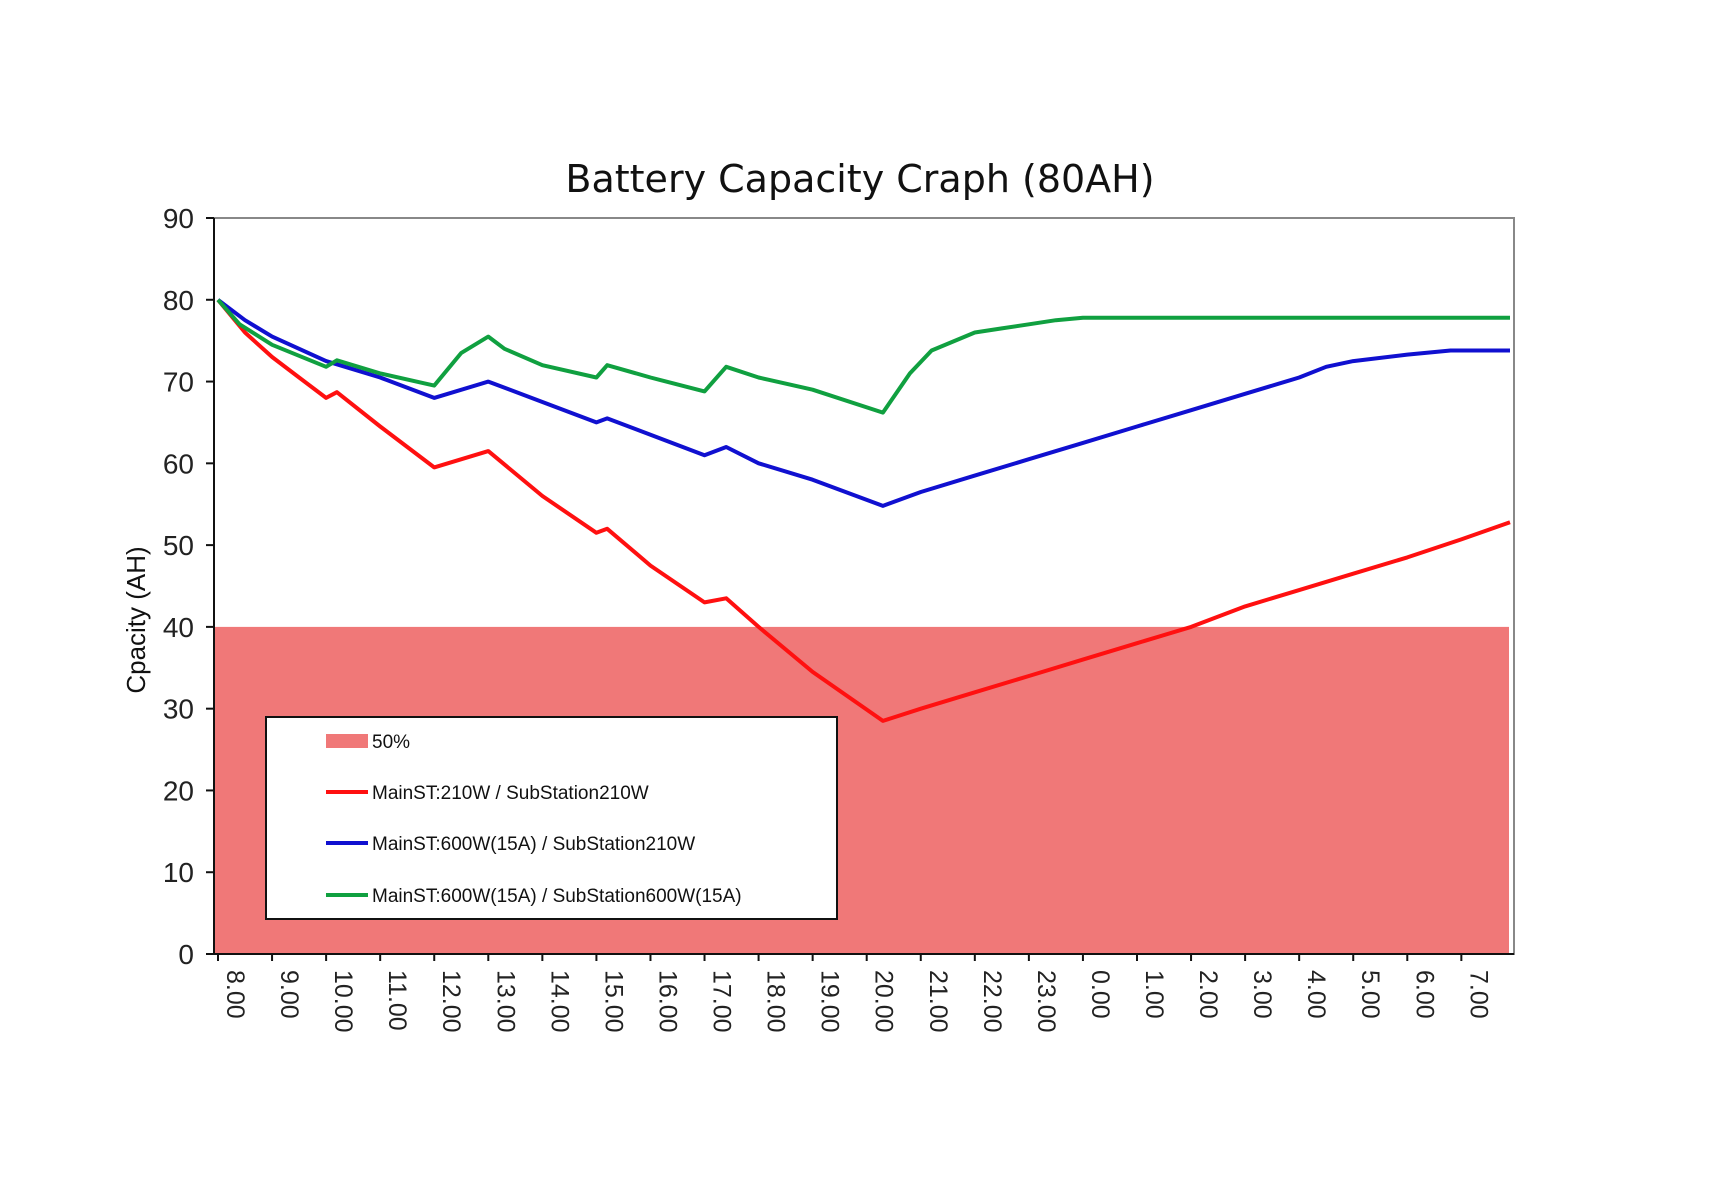  Describe the element at coordinates (178, 382) in the screenshot. I see `y-tick-label: 70` at that location.